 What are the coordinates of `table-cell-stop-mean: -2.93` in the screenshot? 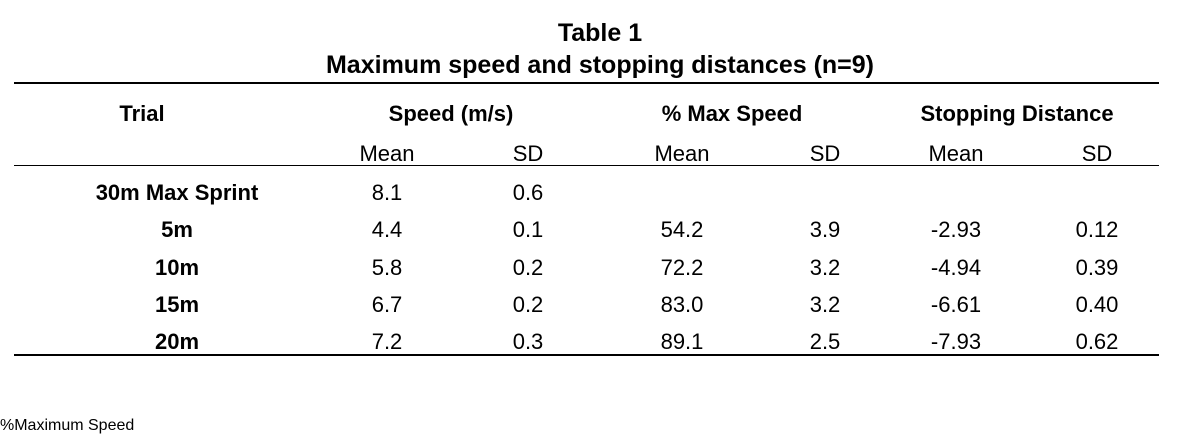 It's located at (956, 229).